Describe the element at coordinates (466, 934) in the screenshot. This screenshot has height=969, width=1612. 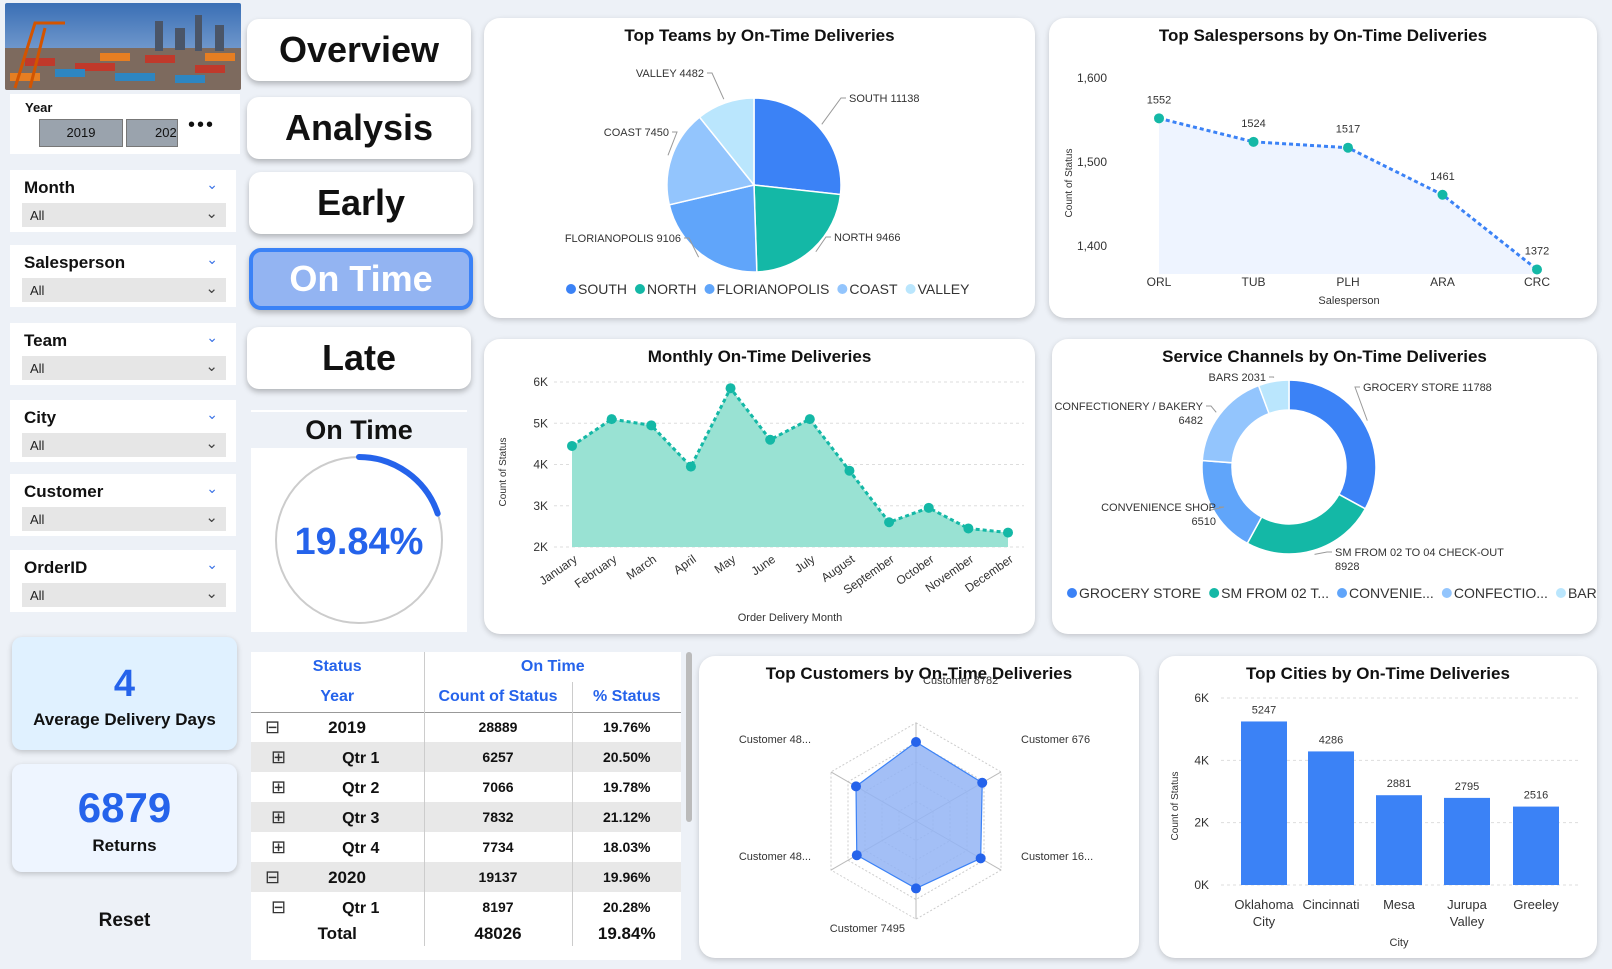
I see `table-total-row: Total 48026 19.84%` at that location.